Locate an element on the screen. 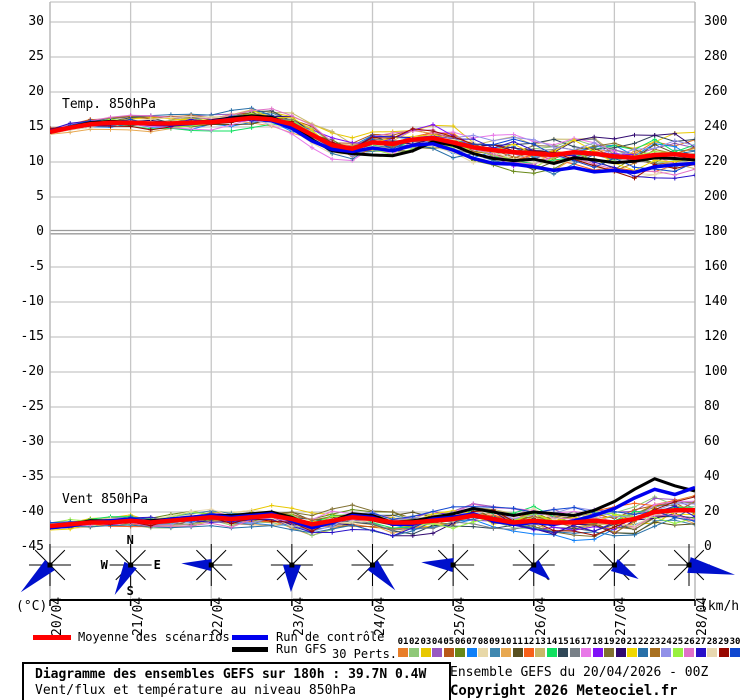 This screenshot has height=700, width=740. control-legend-label: Run de contrôle is located at coordinates (330, 637).